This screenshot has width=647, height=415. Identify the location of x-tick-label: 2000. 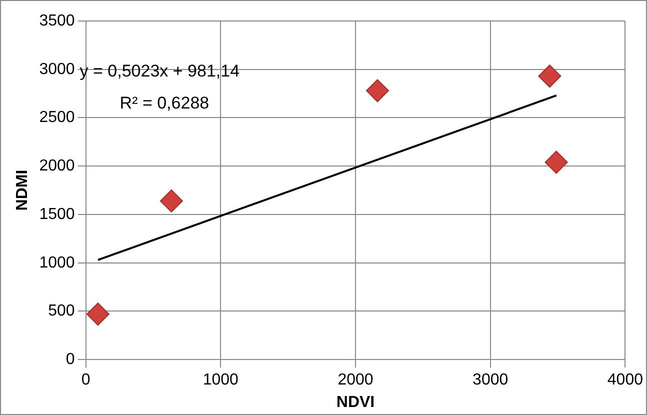
(356, 380).